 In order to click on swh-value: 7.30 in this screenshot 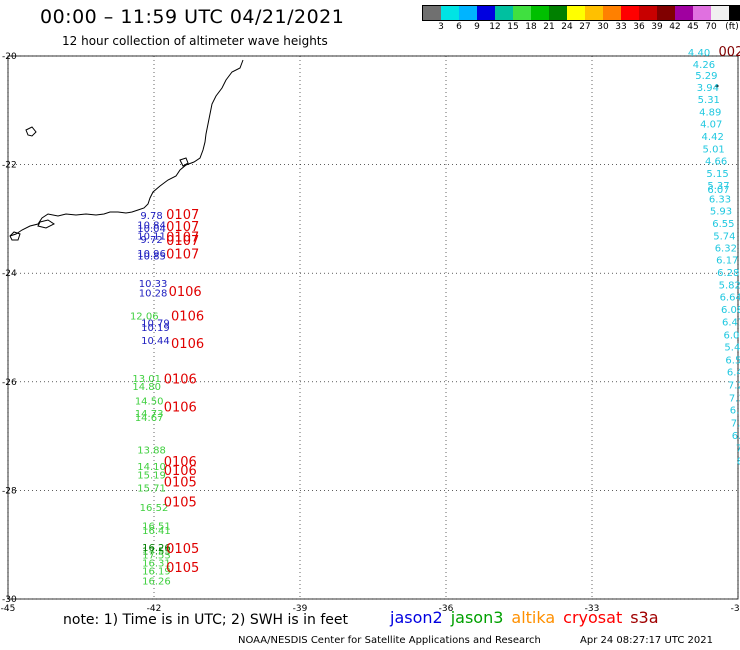, I will do `click(734, 398)`.